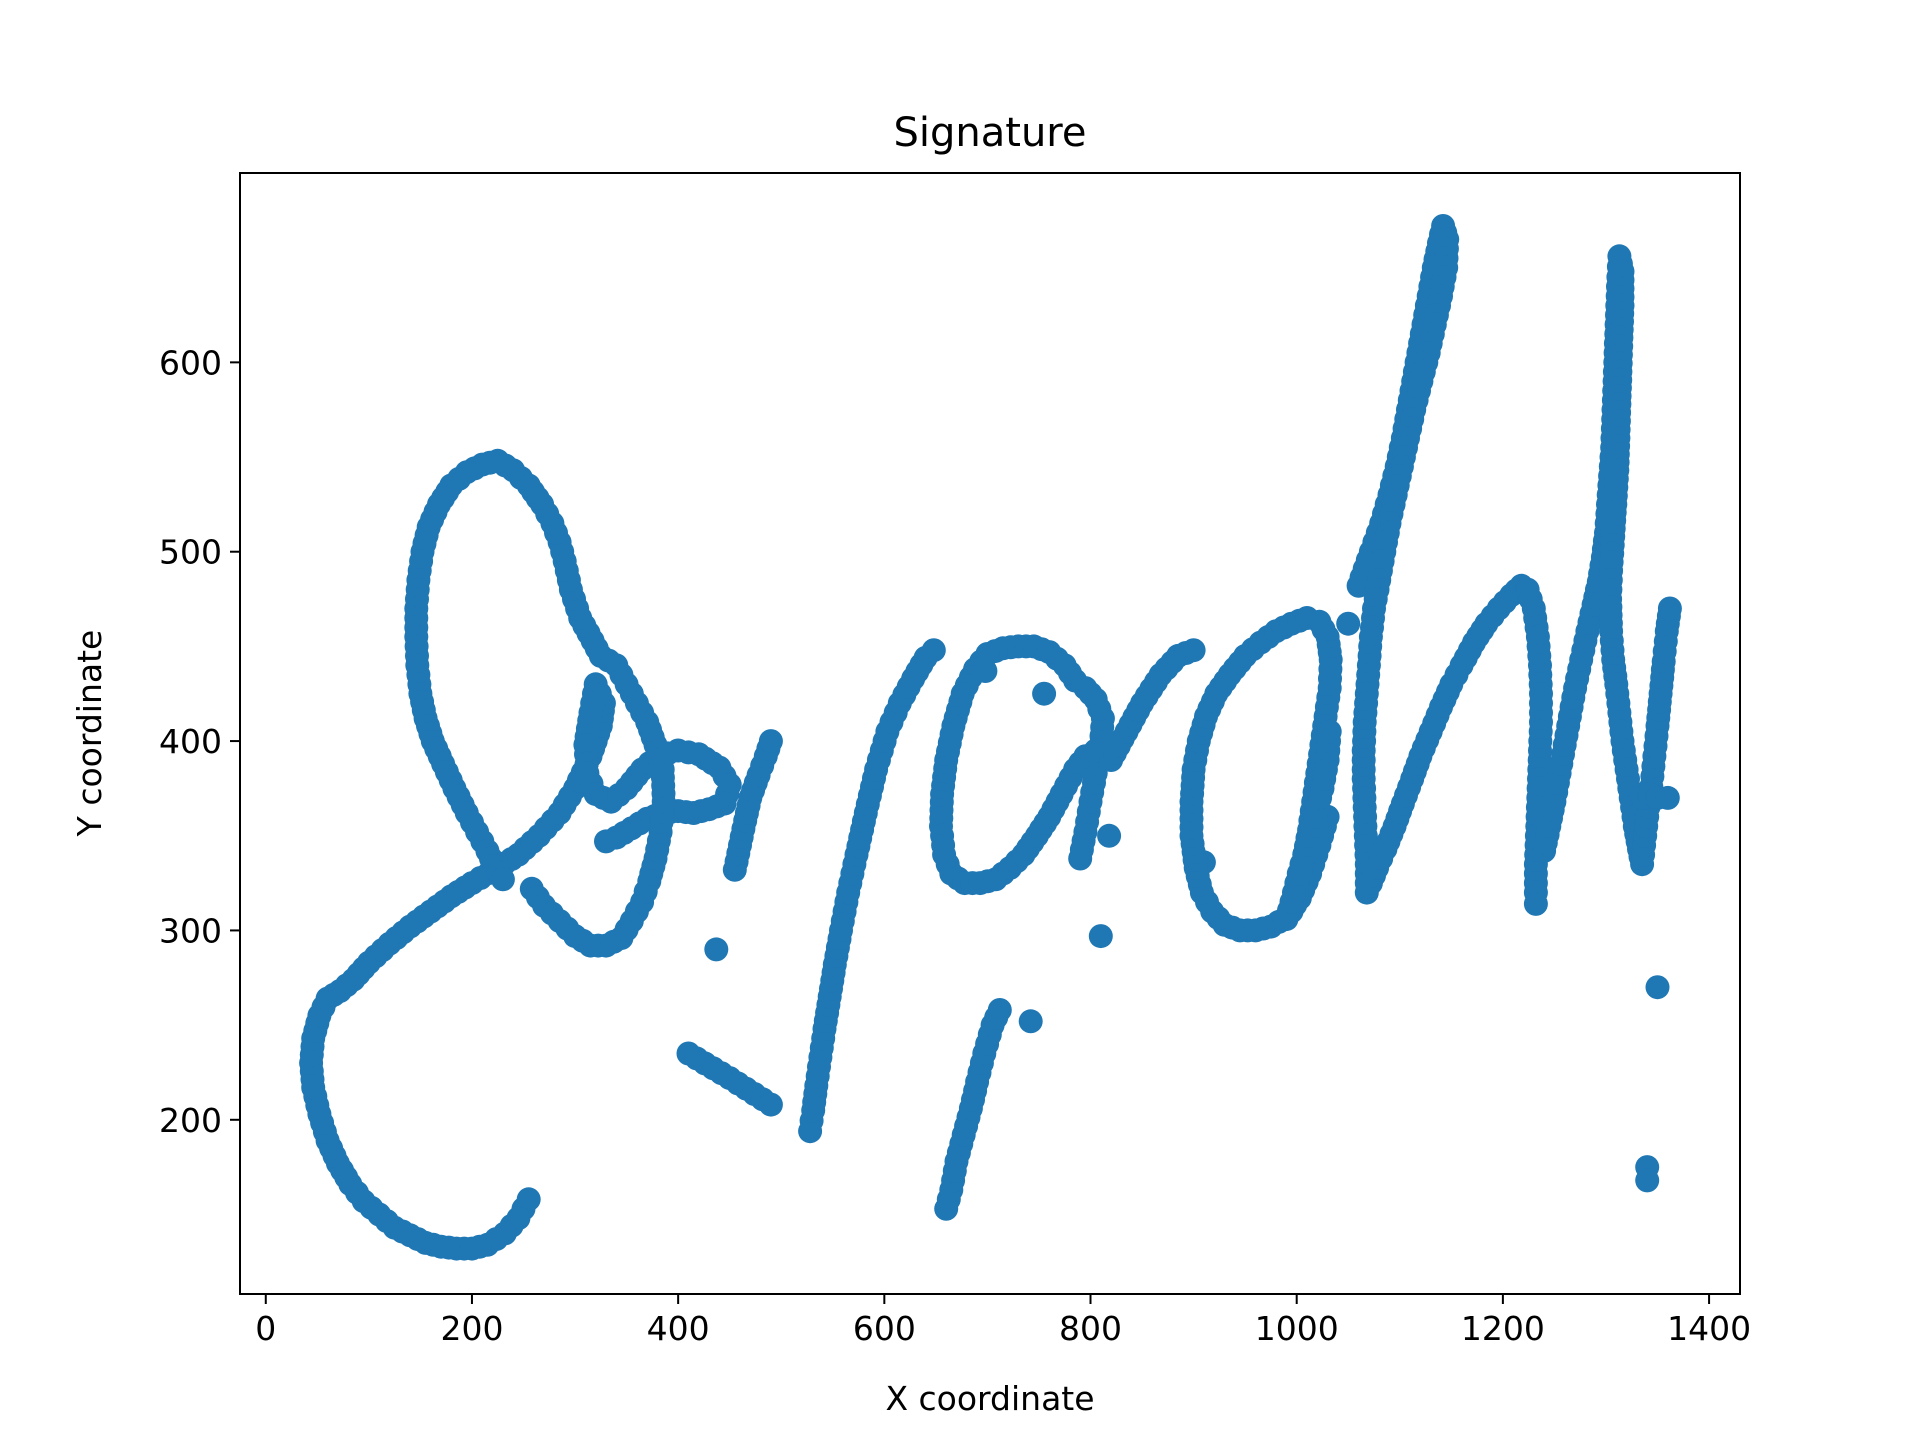 The image size is (1920, 1440). I want to click on y-tick-label: 200, so click(190, 1120).